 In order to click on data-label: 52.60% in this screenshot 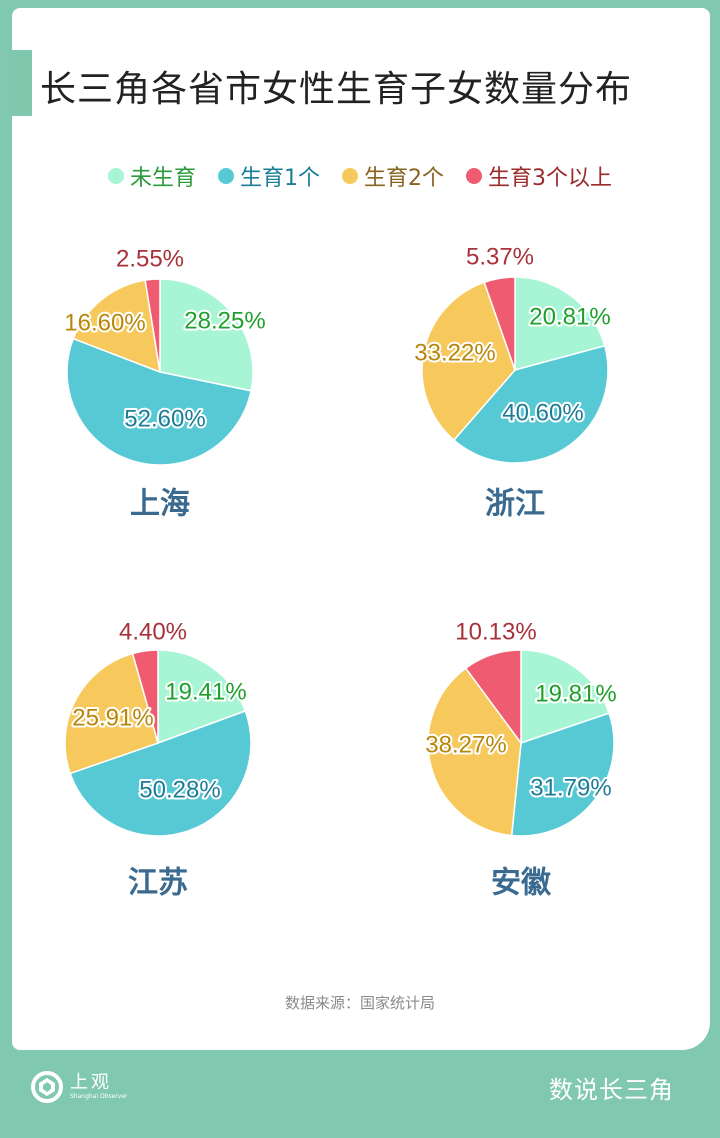, I will do `click(164, 418)`.